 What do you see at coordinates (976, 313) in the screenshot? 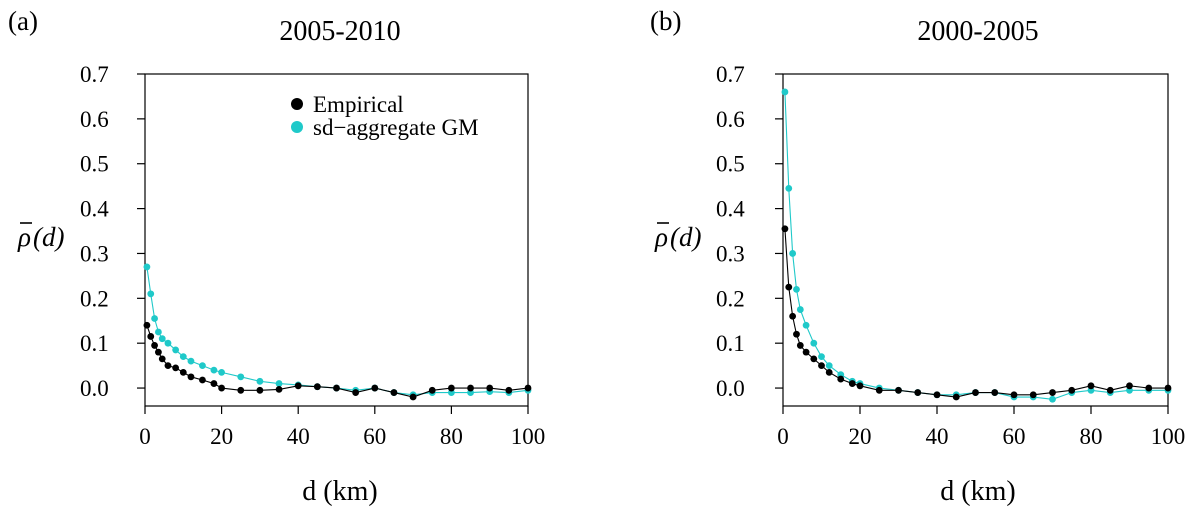
I see `panel-b-series-empirical-line` at bounding box center [976, 313].